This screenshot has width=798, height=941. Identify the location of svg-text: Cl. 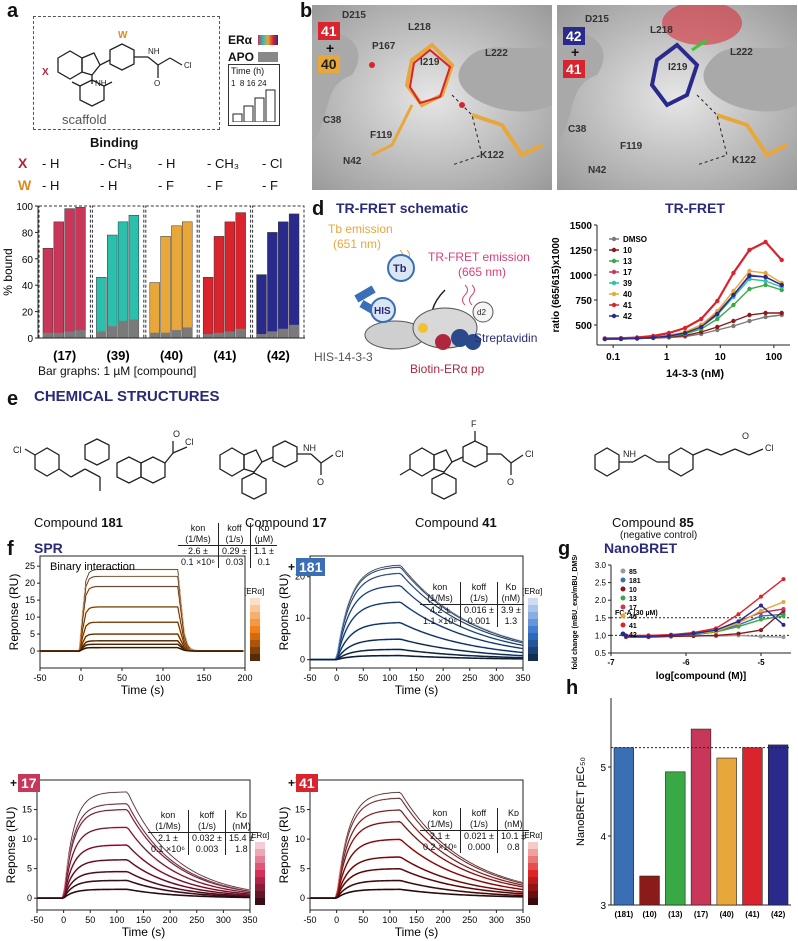
(339, 454).